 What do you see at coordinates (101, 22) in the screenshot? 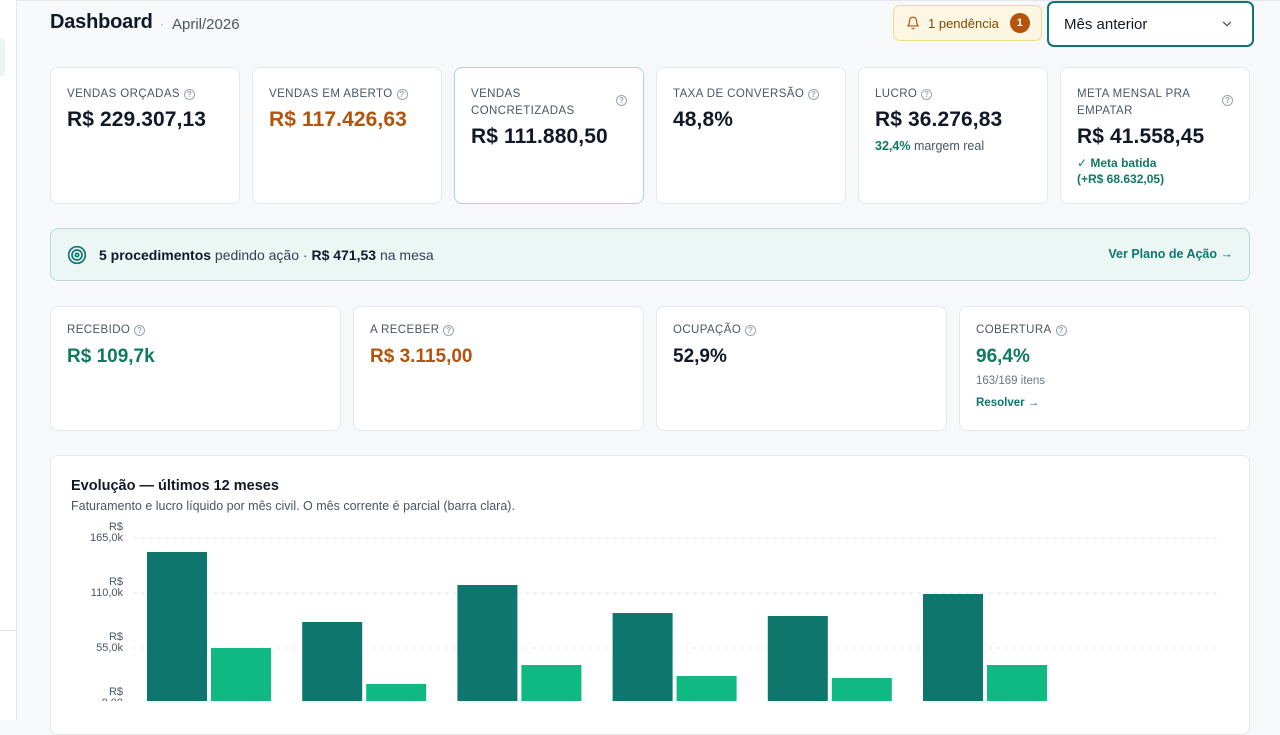
I see `page-title: Dashboard` at bounding box center [101, 22].